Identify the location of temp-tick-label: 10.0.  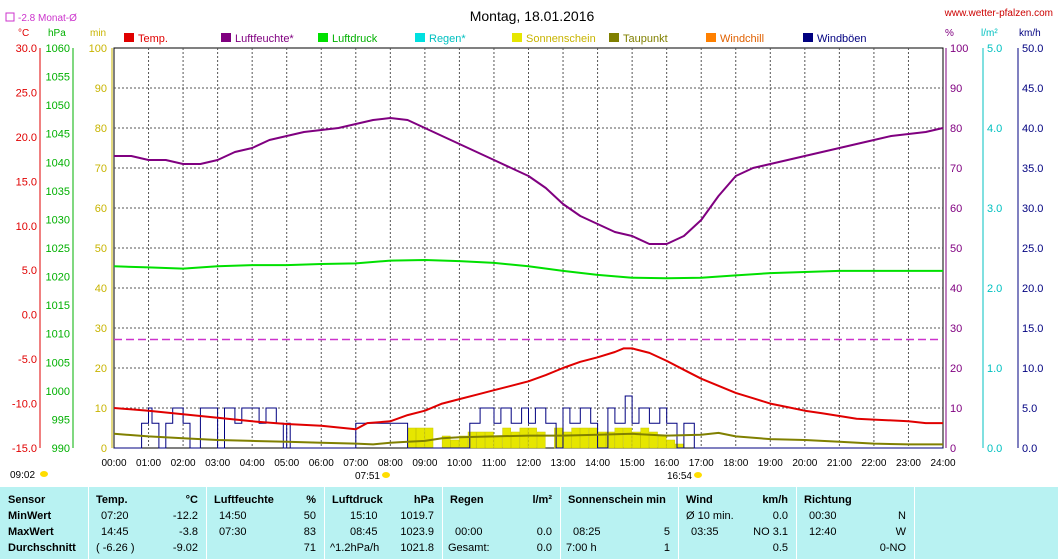
(26, 227).